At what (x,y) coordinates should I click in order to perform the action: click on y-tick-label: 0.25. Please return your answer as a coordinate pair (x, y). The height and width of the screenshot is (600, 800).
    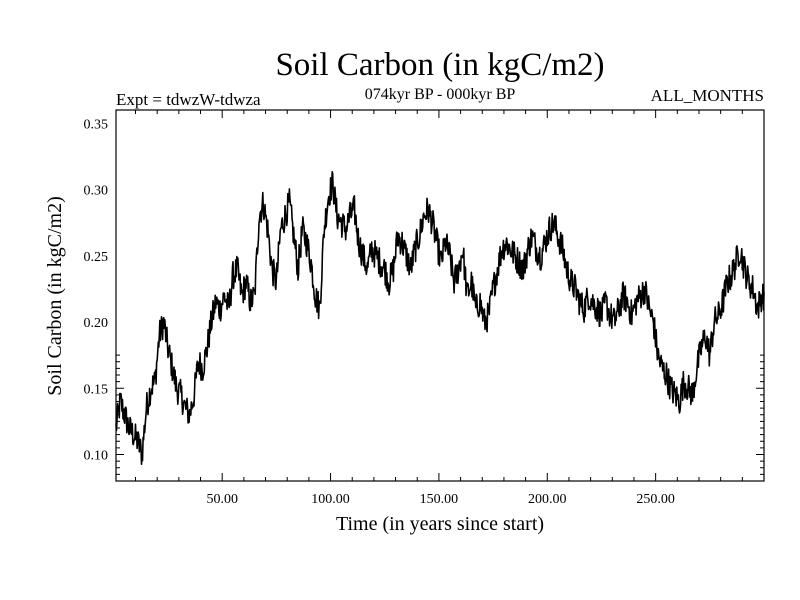
    Looking at the image, I should click on (96, 257).